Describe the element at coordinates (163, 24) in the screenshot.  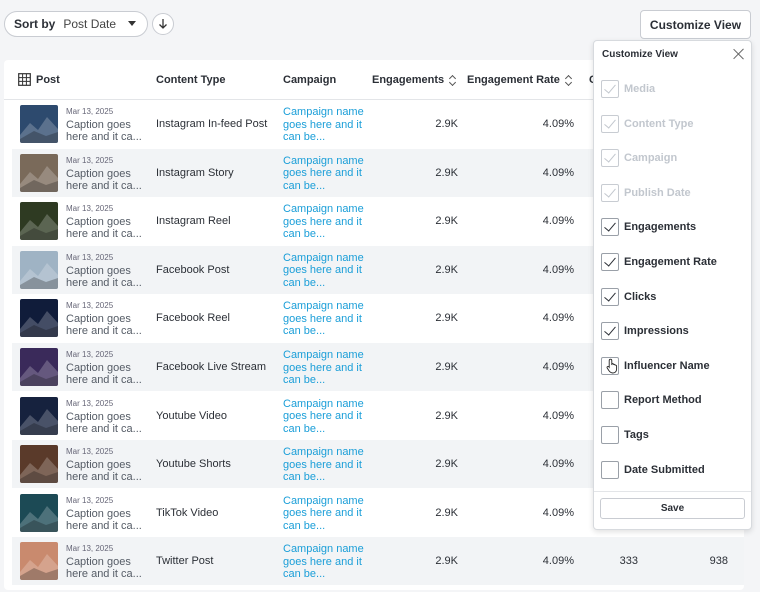
I see `sort-direction-button` at that location.